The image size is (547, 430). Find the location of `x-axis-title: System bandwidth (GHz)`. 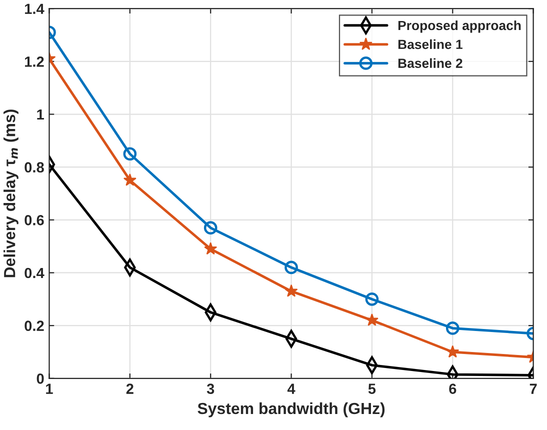

x-axis-title: System bandwidth (GHz) is located at coordinates (291, 410).